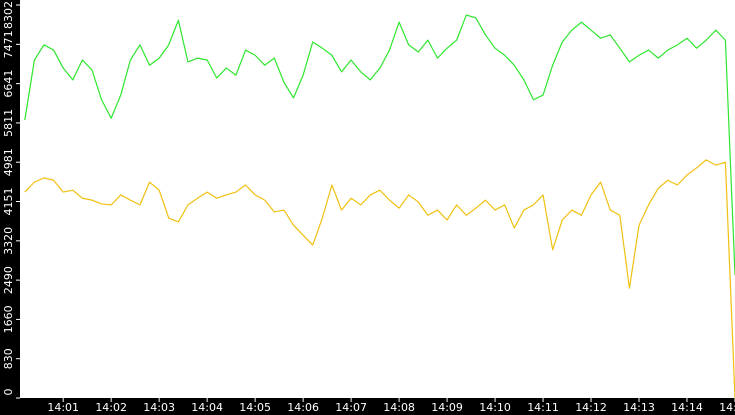 This screenshot has width=735, height=415. Describe the element at coordinates (8, 241) in the screenshot. I see `y-tick-label: 3320` at that location.